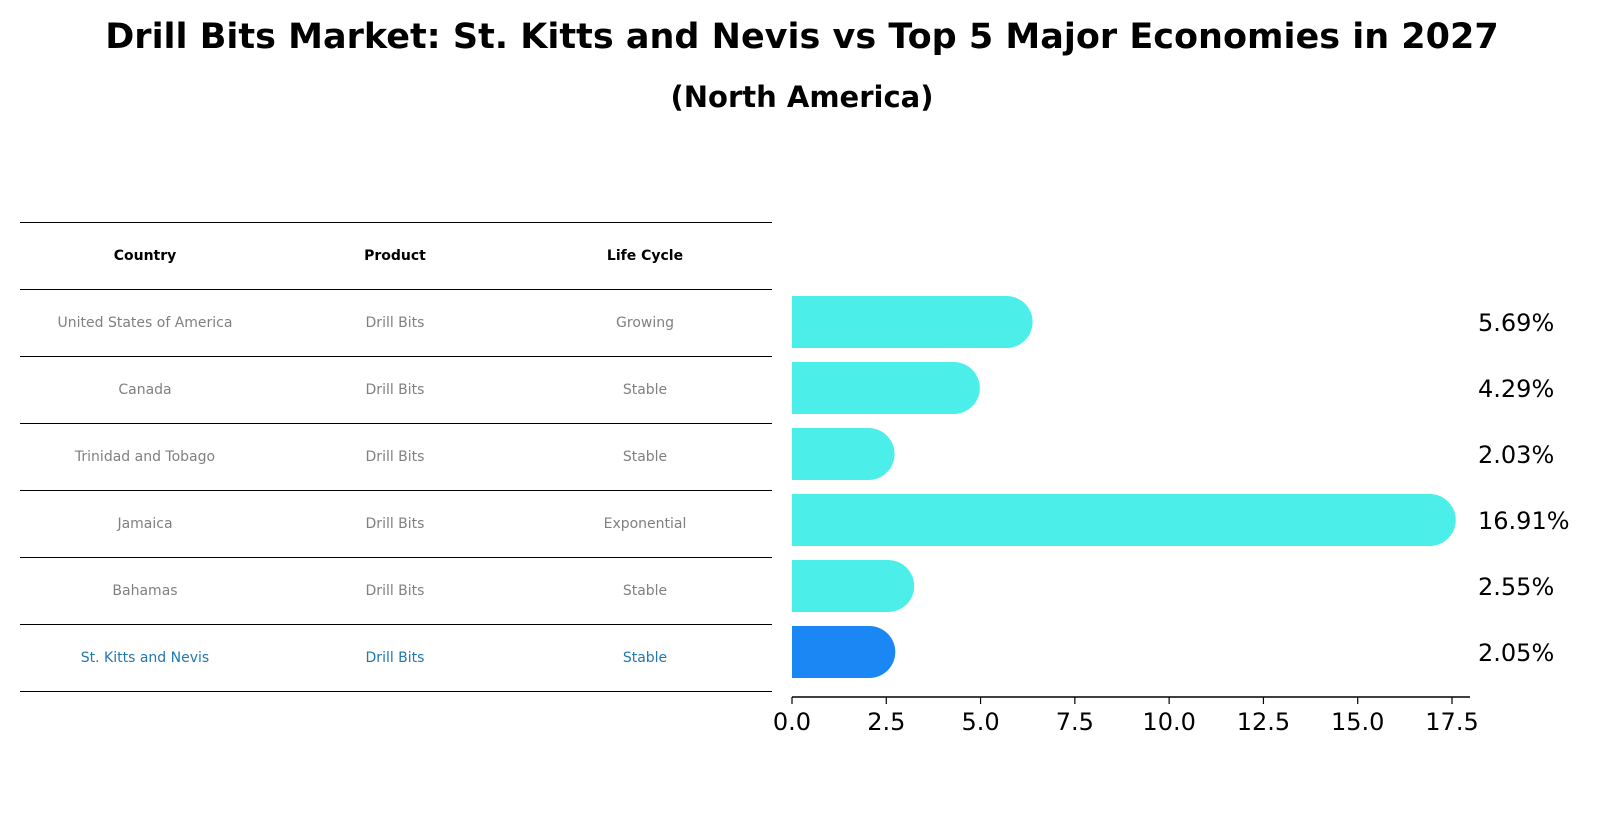 This screenshot has height=823, width=1604. I want to click on bar-value-label: 5.69%, so click(1516, 323).